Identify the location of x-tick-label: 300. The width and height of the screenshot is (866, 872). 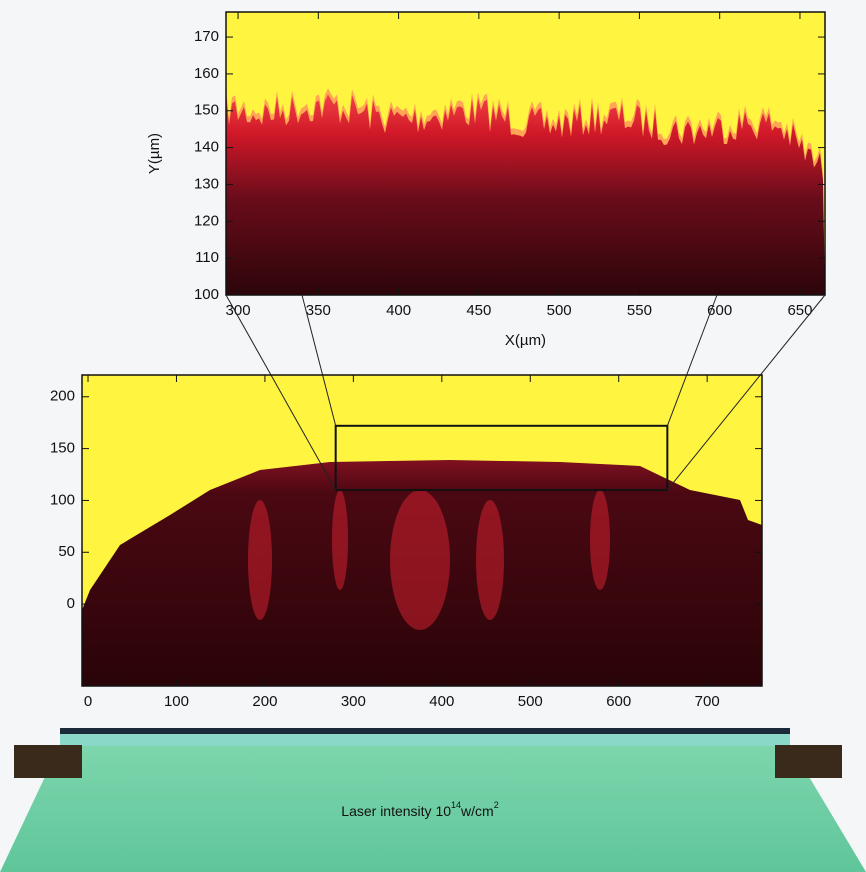
(353, 701).